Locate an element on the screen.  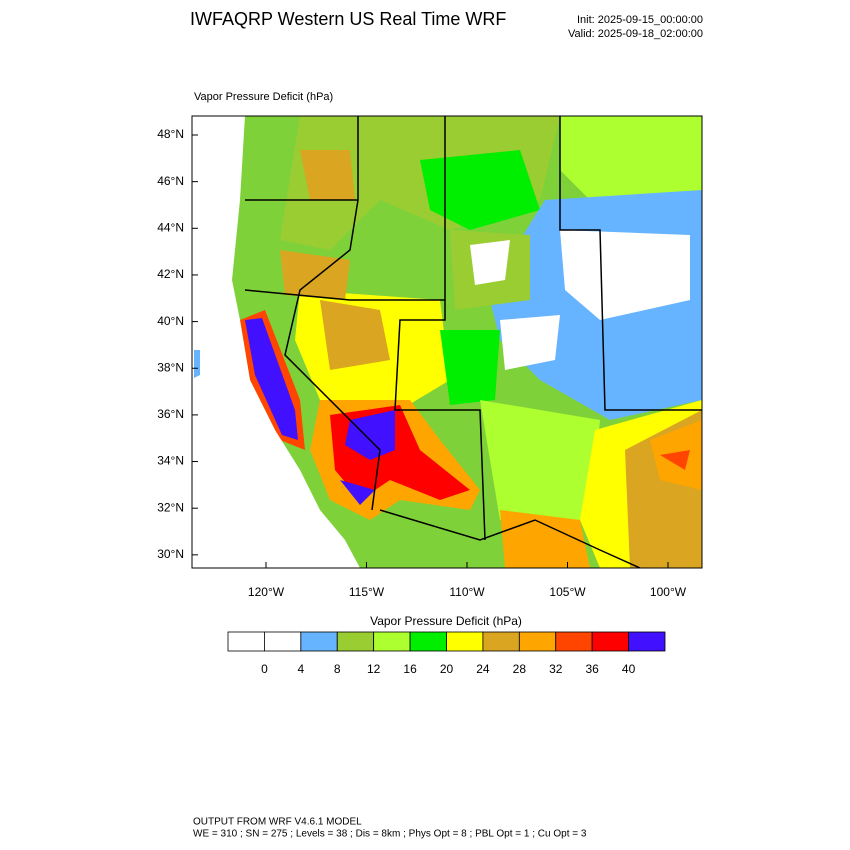
map-title: Vapor Pressure Deficit (hPa) is located at coordinates (263, 97).